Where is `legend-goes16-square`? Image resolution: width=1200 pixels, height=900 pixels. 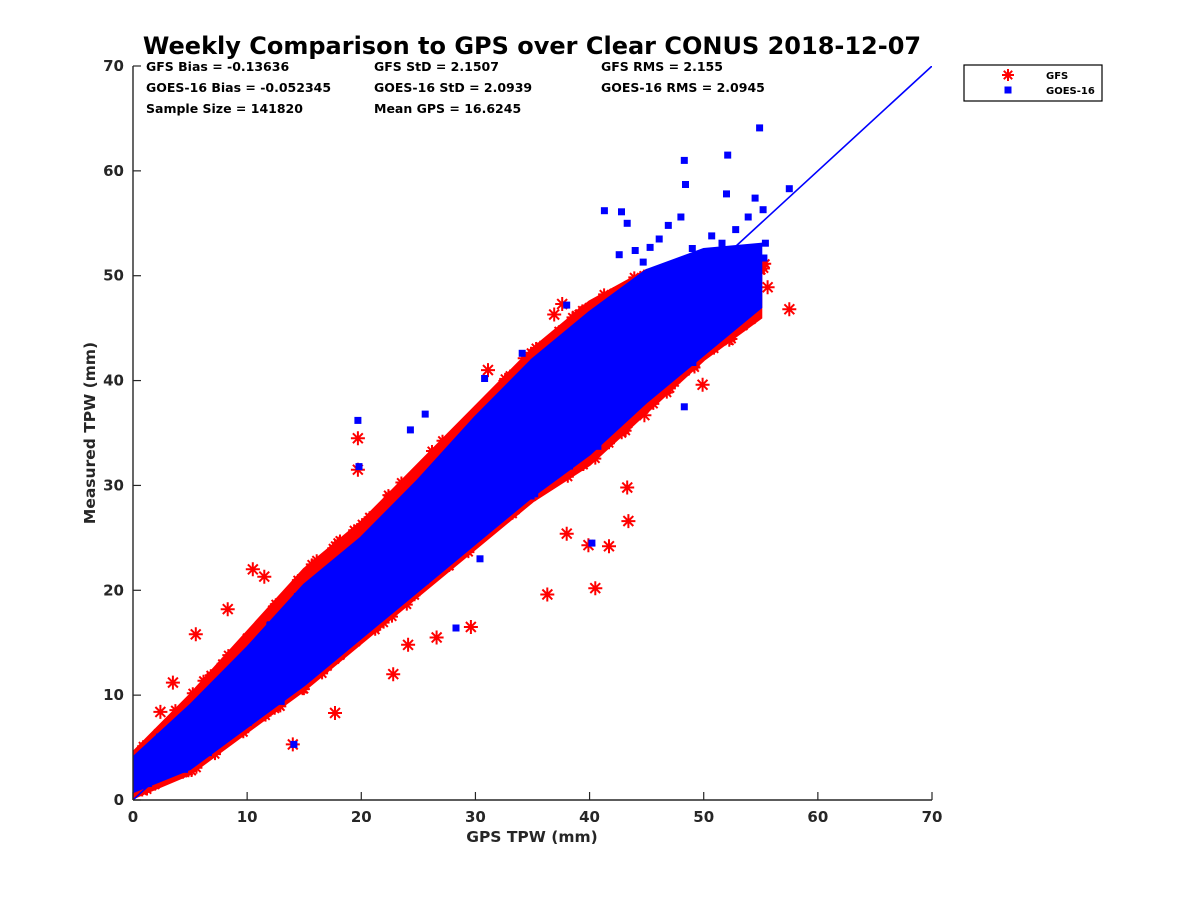
legend-goes16-square is located at coordinates (1008, 90).